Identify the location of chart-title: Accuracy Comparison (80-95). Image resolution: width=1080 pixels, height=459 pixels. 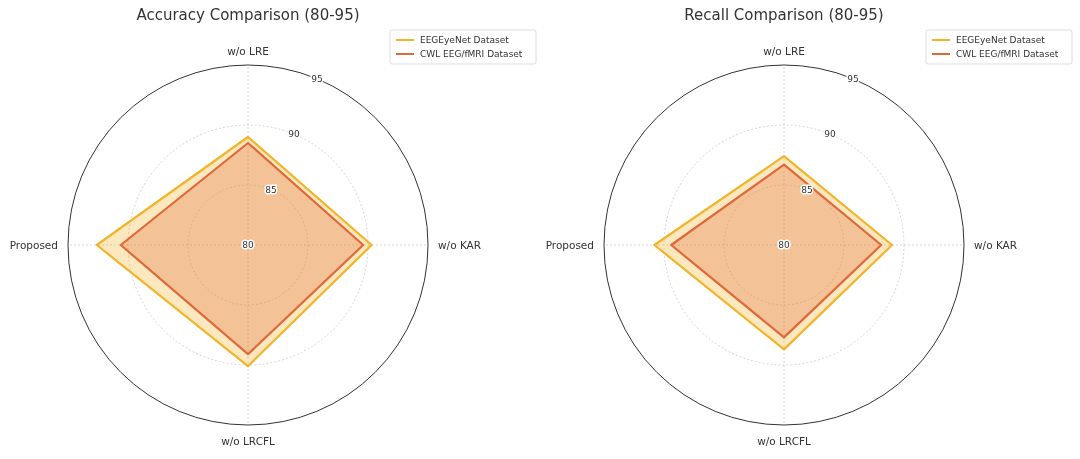
(248, 15).